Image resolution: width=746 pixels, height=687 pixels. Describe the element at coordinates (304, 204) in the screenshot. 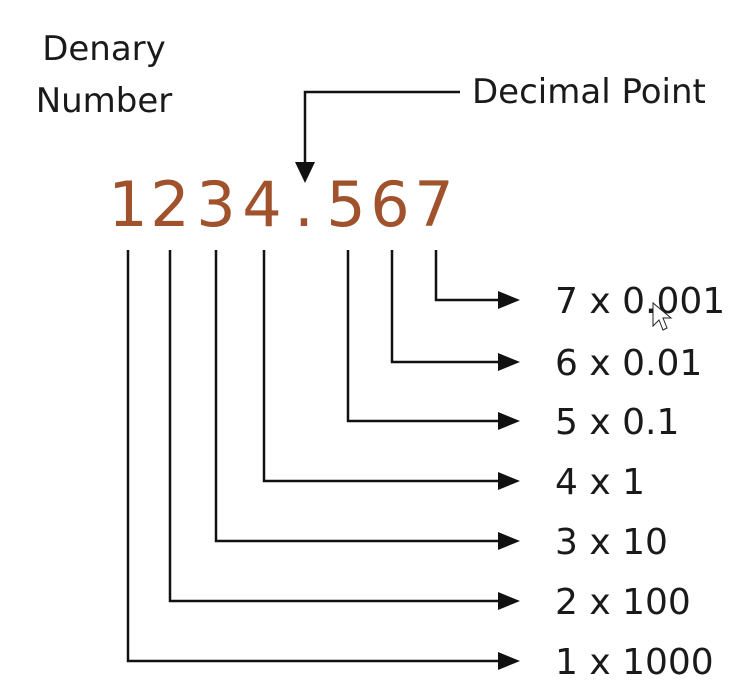

I see `decimal-point-glyph: .` at that location.